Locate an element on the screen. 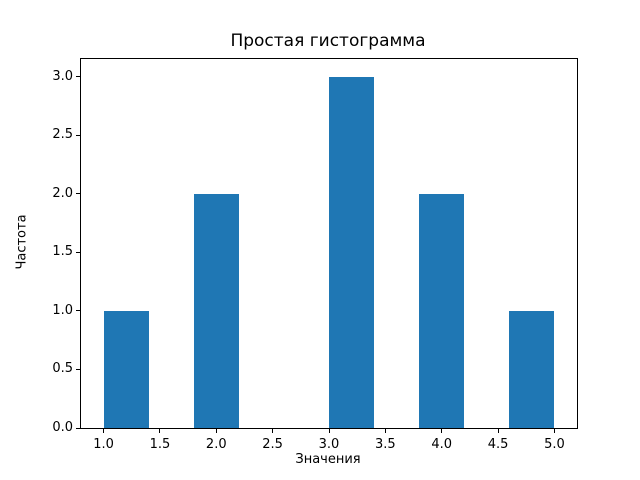  y-tick-label: 0.0 is located at coordinates (62, 427).